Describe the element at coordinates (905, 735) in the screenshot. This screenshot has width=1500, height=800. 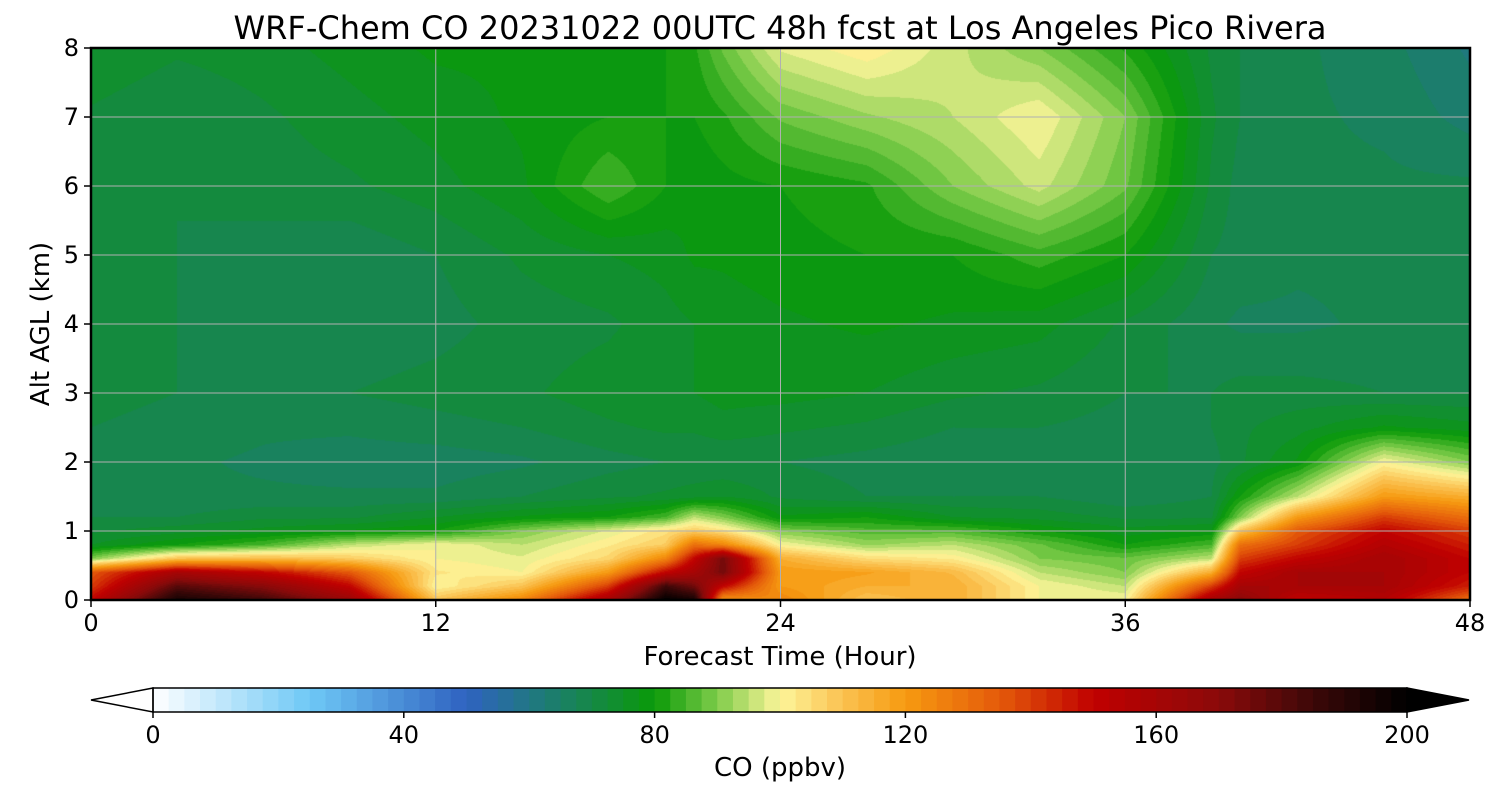
I see `colorbar-tick-label: 120` at that location.